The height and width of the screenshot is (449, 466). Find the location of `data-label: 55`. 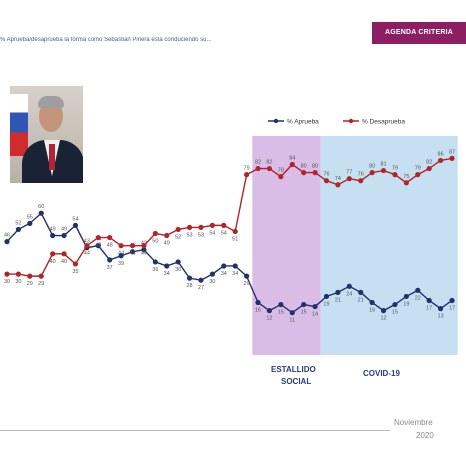

data-label: 55 is located at coordinates (30, 217).